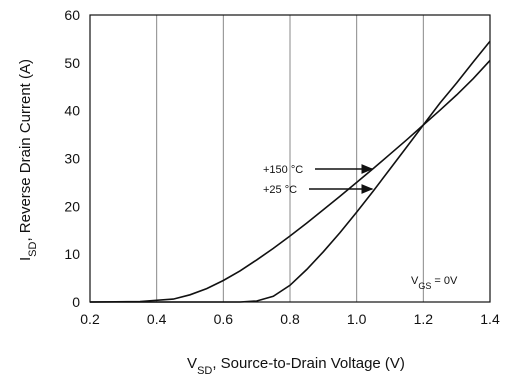 The width and height of the screenshot is (508, 378). I want to click on x-axis-title: VSD, Source-to-Drain Voltage (V), so click(296, 366).